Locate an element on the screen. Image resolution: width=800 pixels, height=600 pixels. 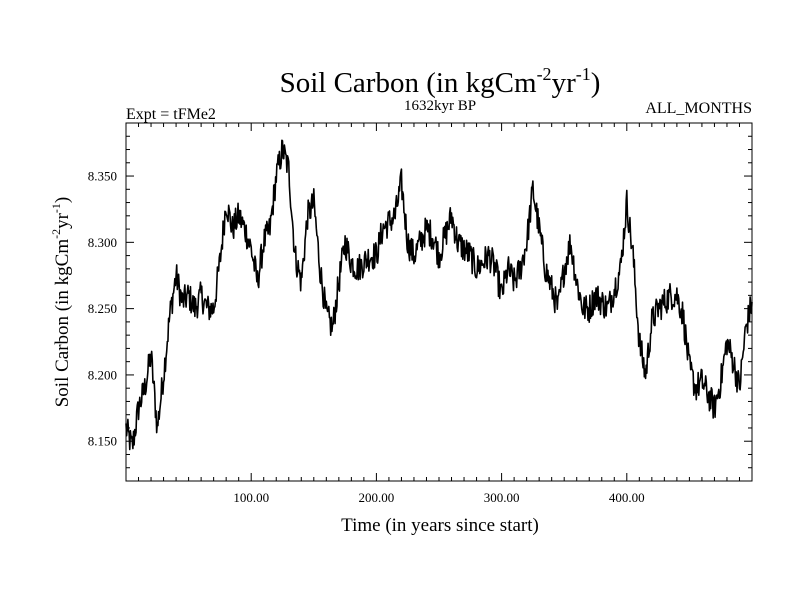
chart-title: Soil Carbon (in kgCm-2yr-1) is located at coordinates (440, 81).